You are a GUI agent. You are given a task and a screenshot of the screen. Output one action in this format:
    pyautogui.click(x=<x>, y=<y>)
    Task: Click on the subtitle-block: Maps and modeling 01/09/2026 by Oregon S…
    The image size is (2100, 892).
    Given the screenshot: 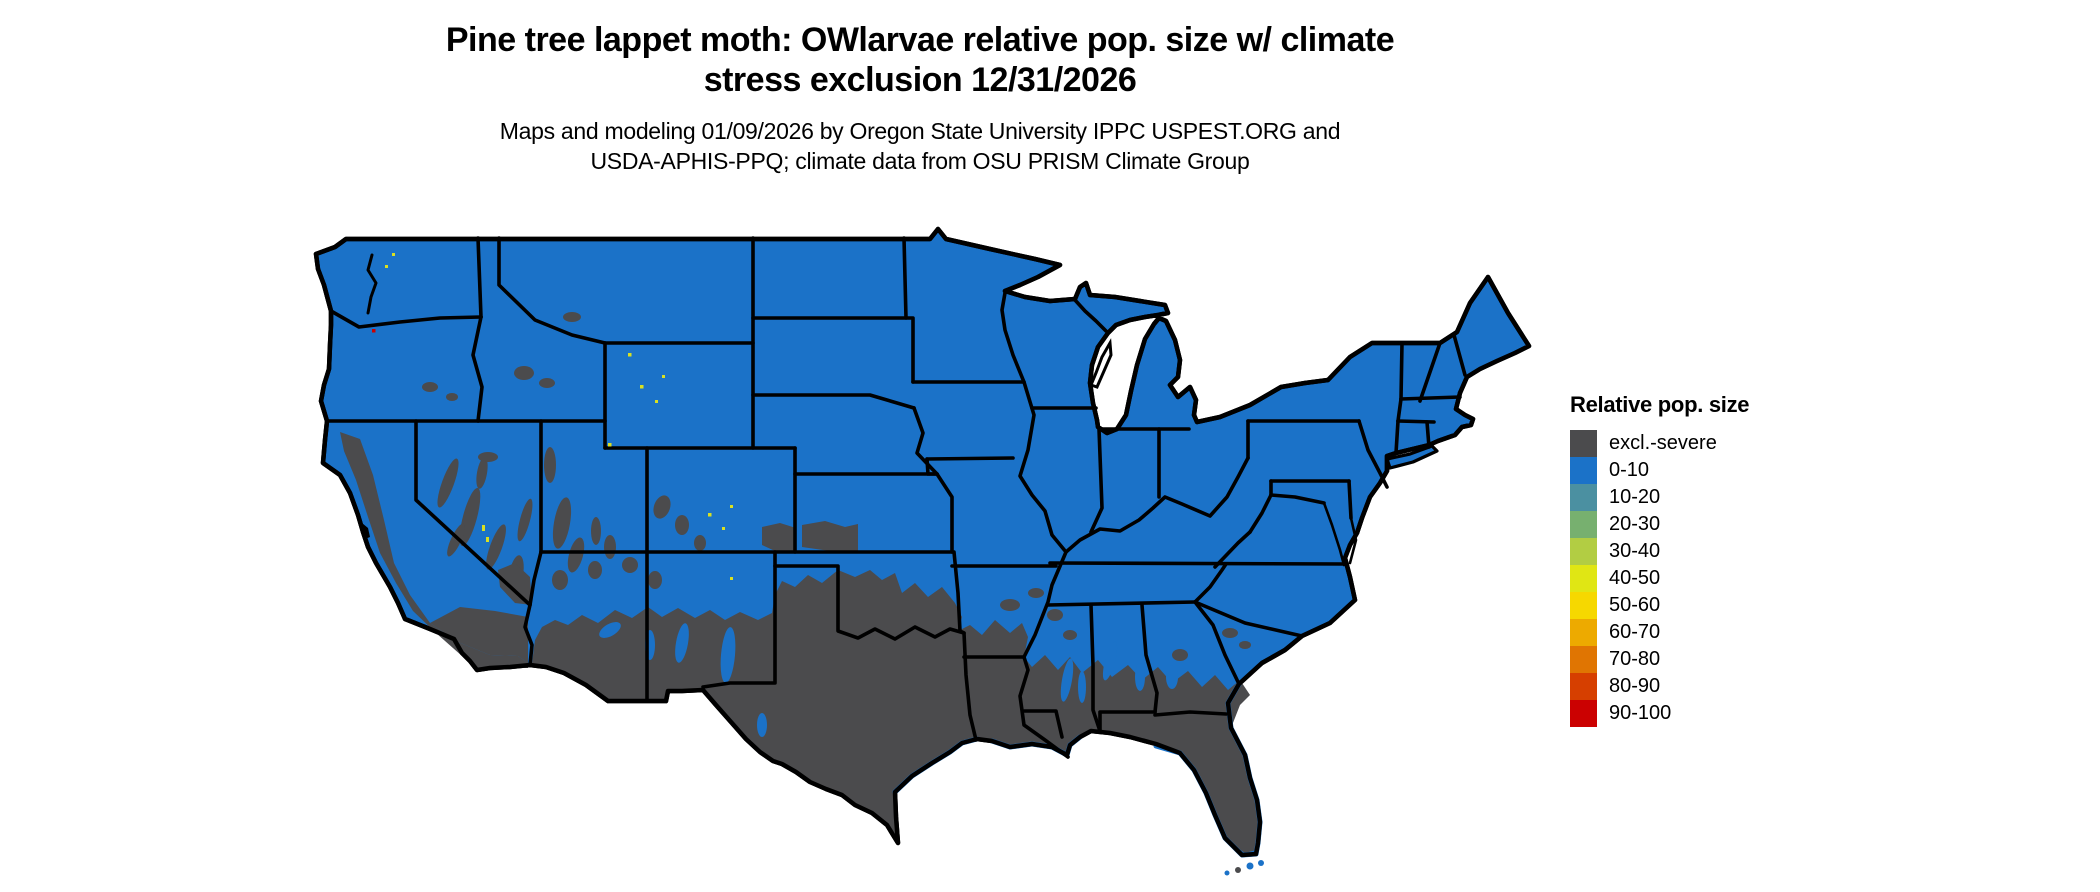 What is the action you would take?
    pyautogui.click(x=920, y=146)
    